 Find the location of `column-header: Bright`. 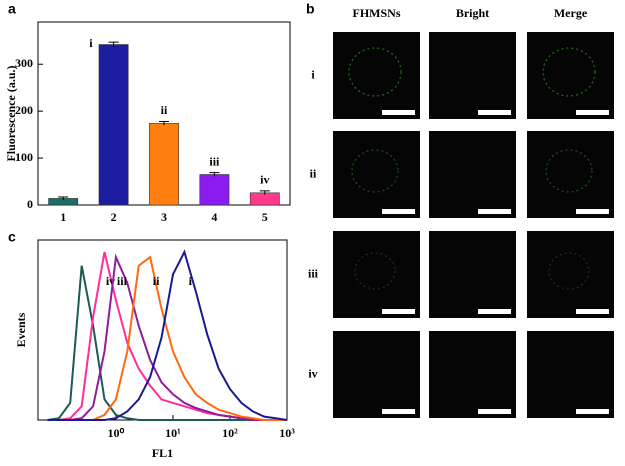

column-header: Bright is located at coordinates (472, 13).